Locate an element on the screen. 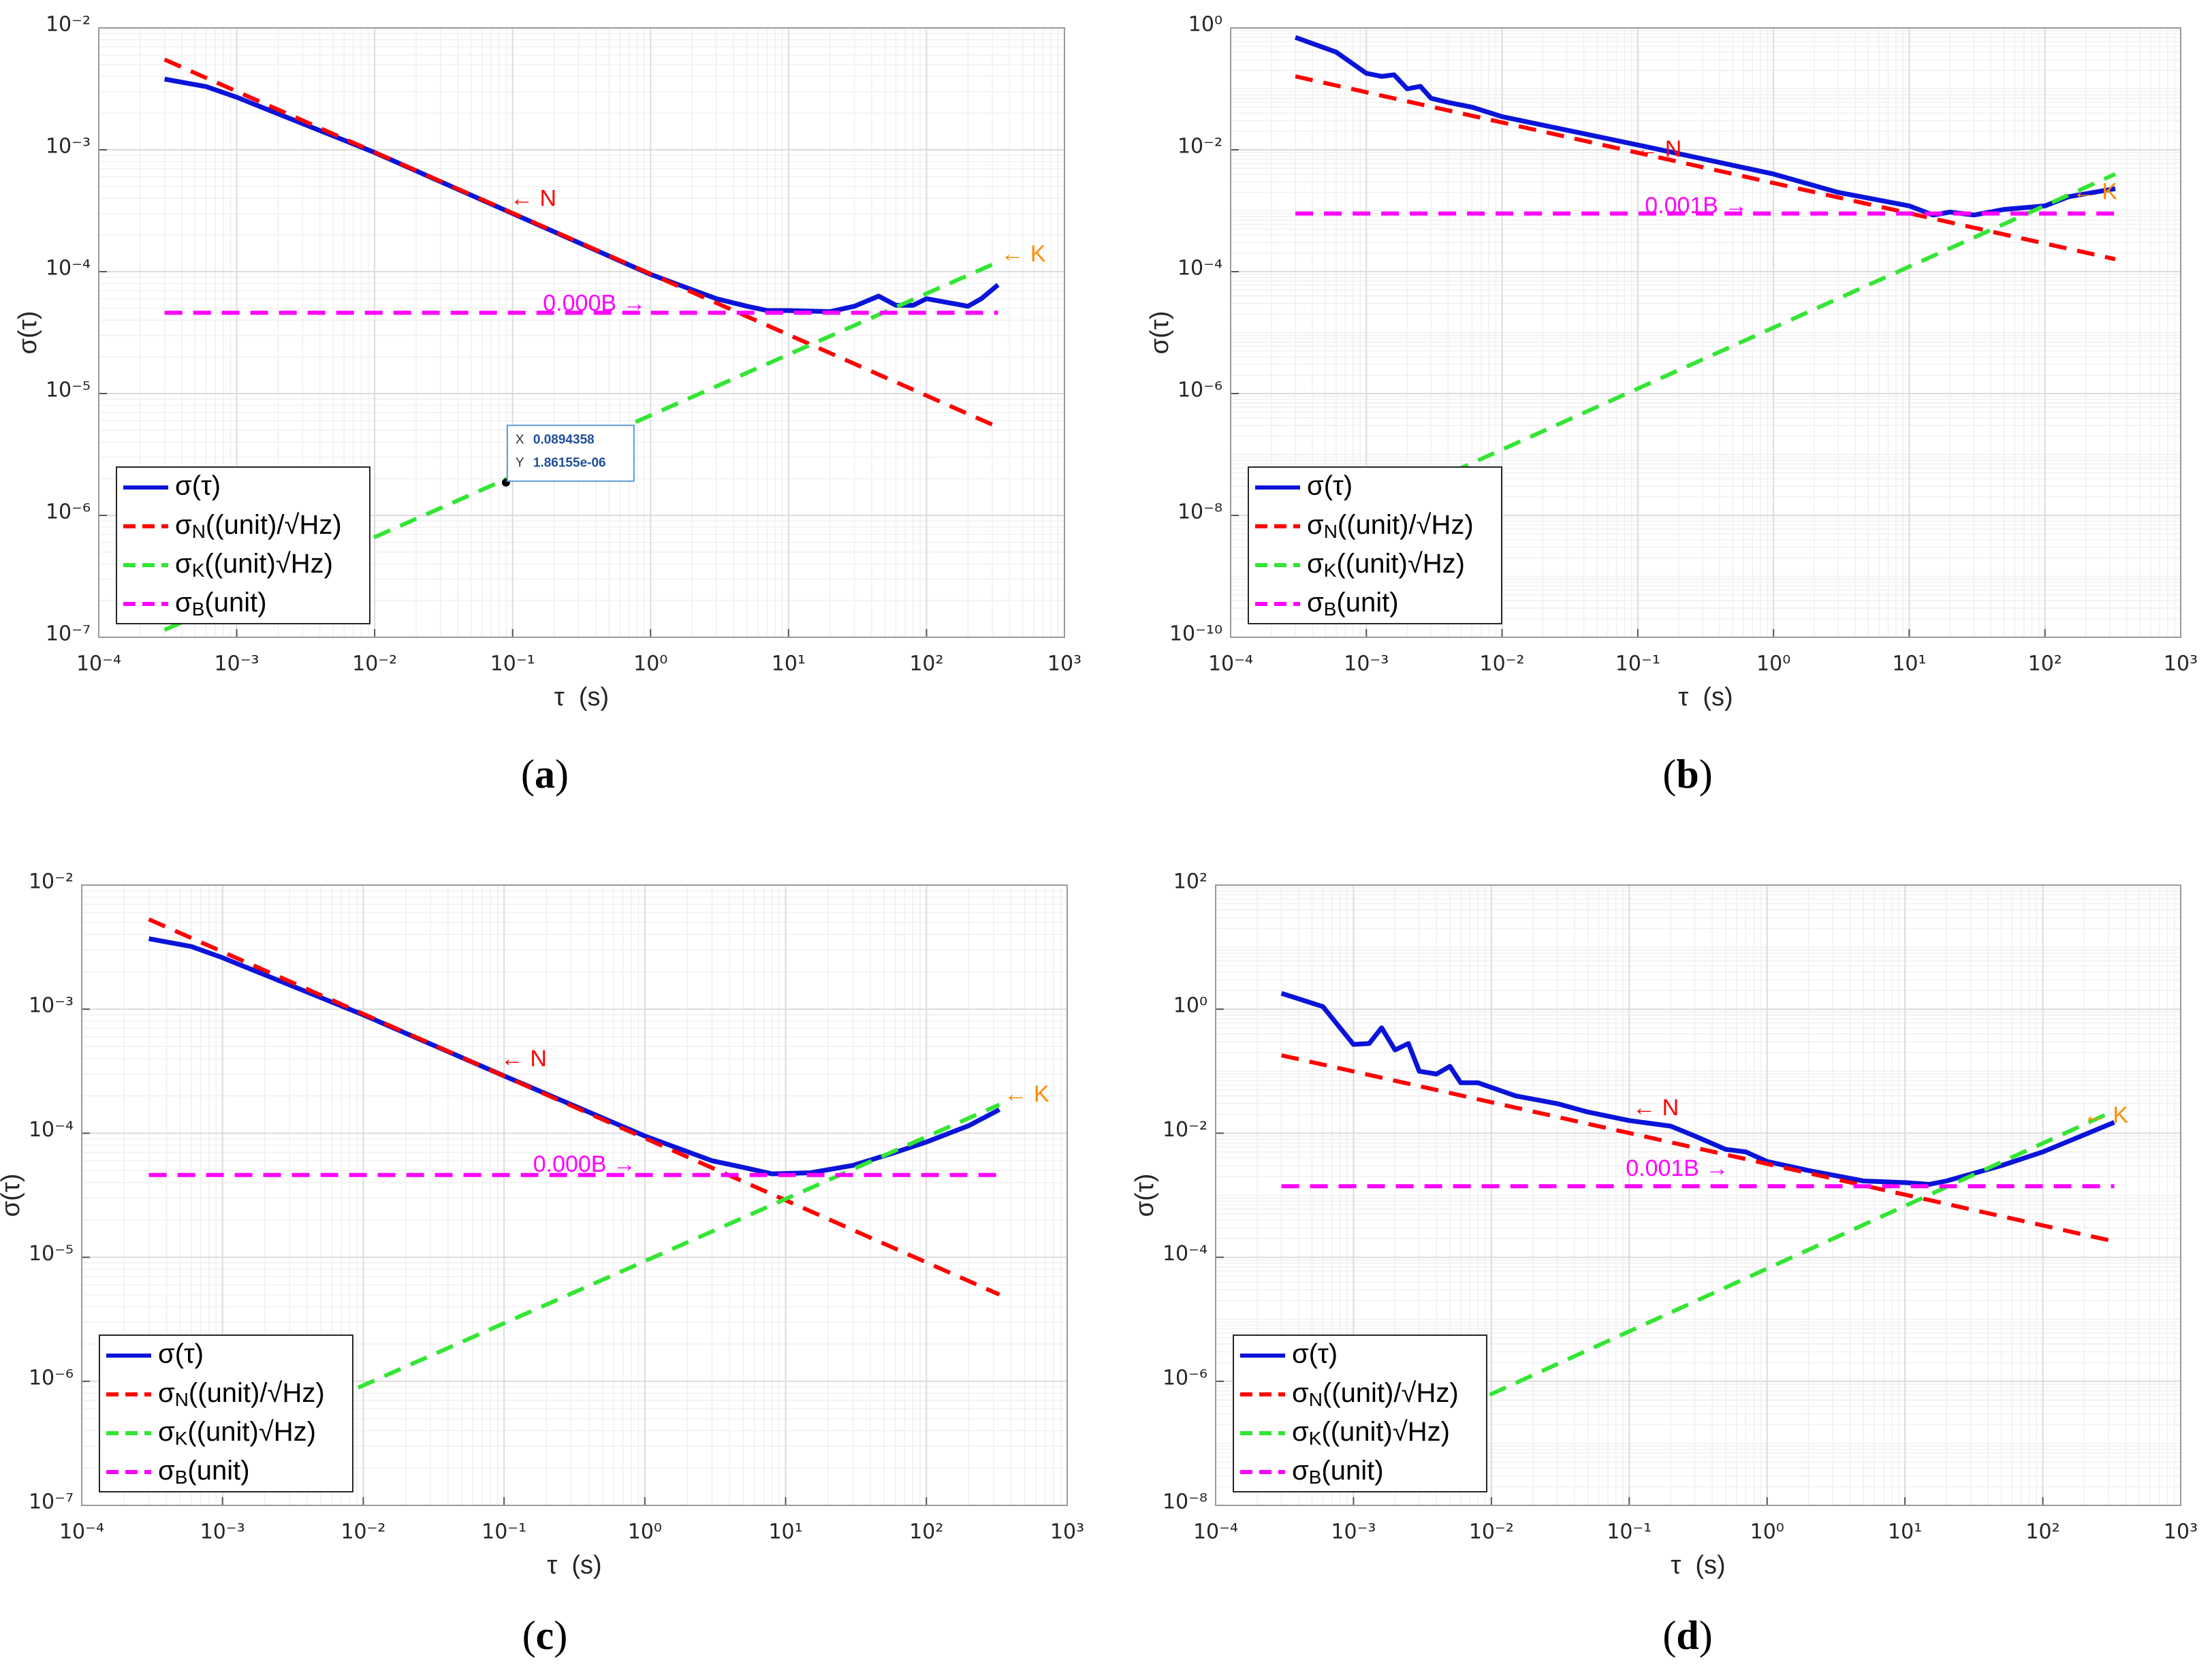 This screenshot has height=1679, width=2212. caption-part: ( is located at coordinates (528, 775).